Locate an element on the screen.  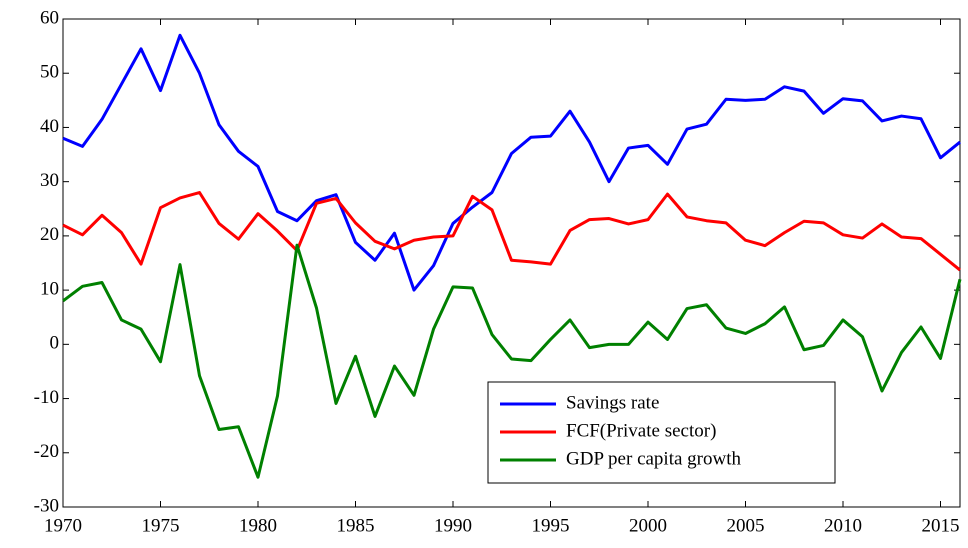
x-tick-label: 2010 is located at coordinates (843, 525).